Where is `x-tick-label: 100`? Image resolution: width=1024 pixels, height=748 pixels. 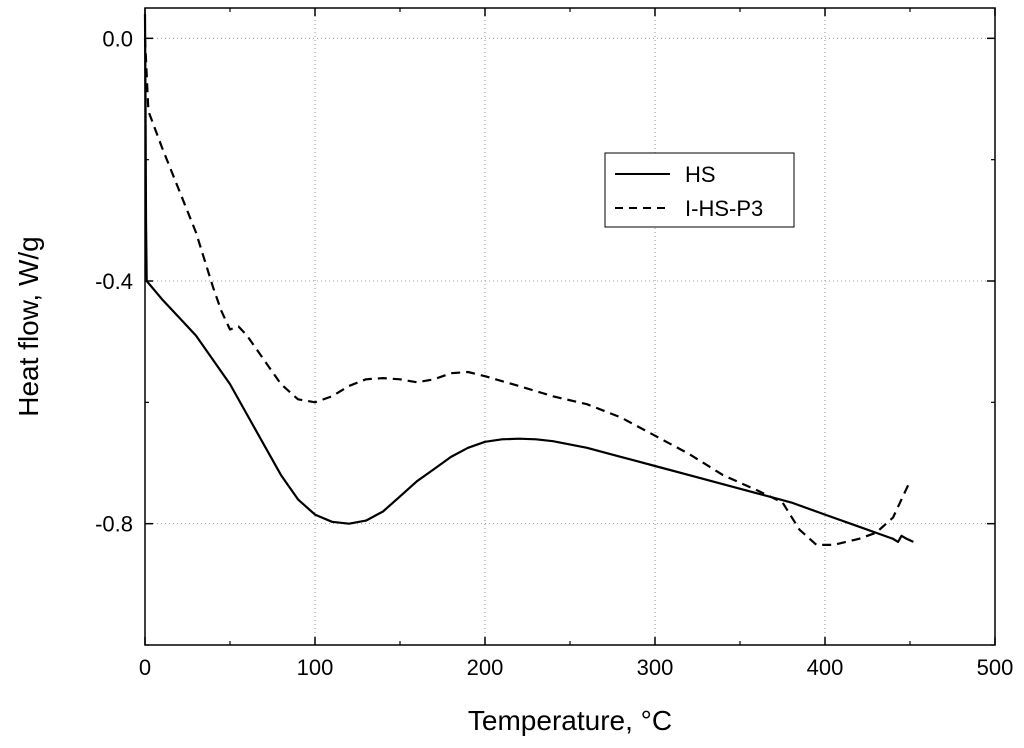 x-tick-label: 100 is located at coordinates (315, 667).